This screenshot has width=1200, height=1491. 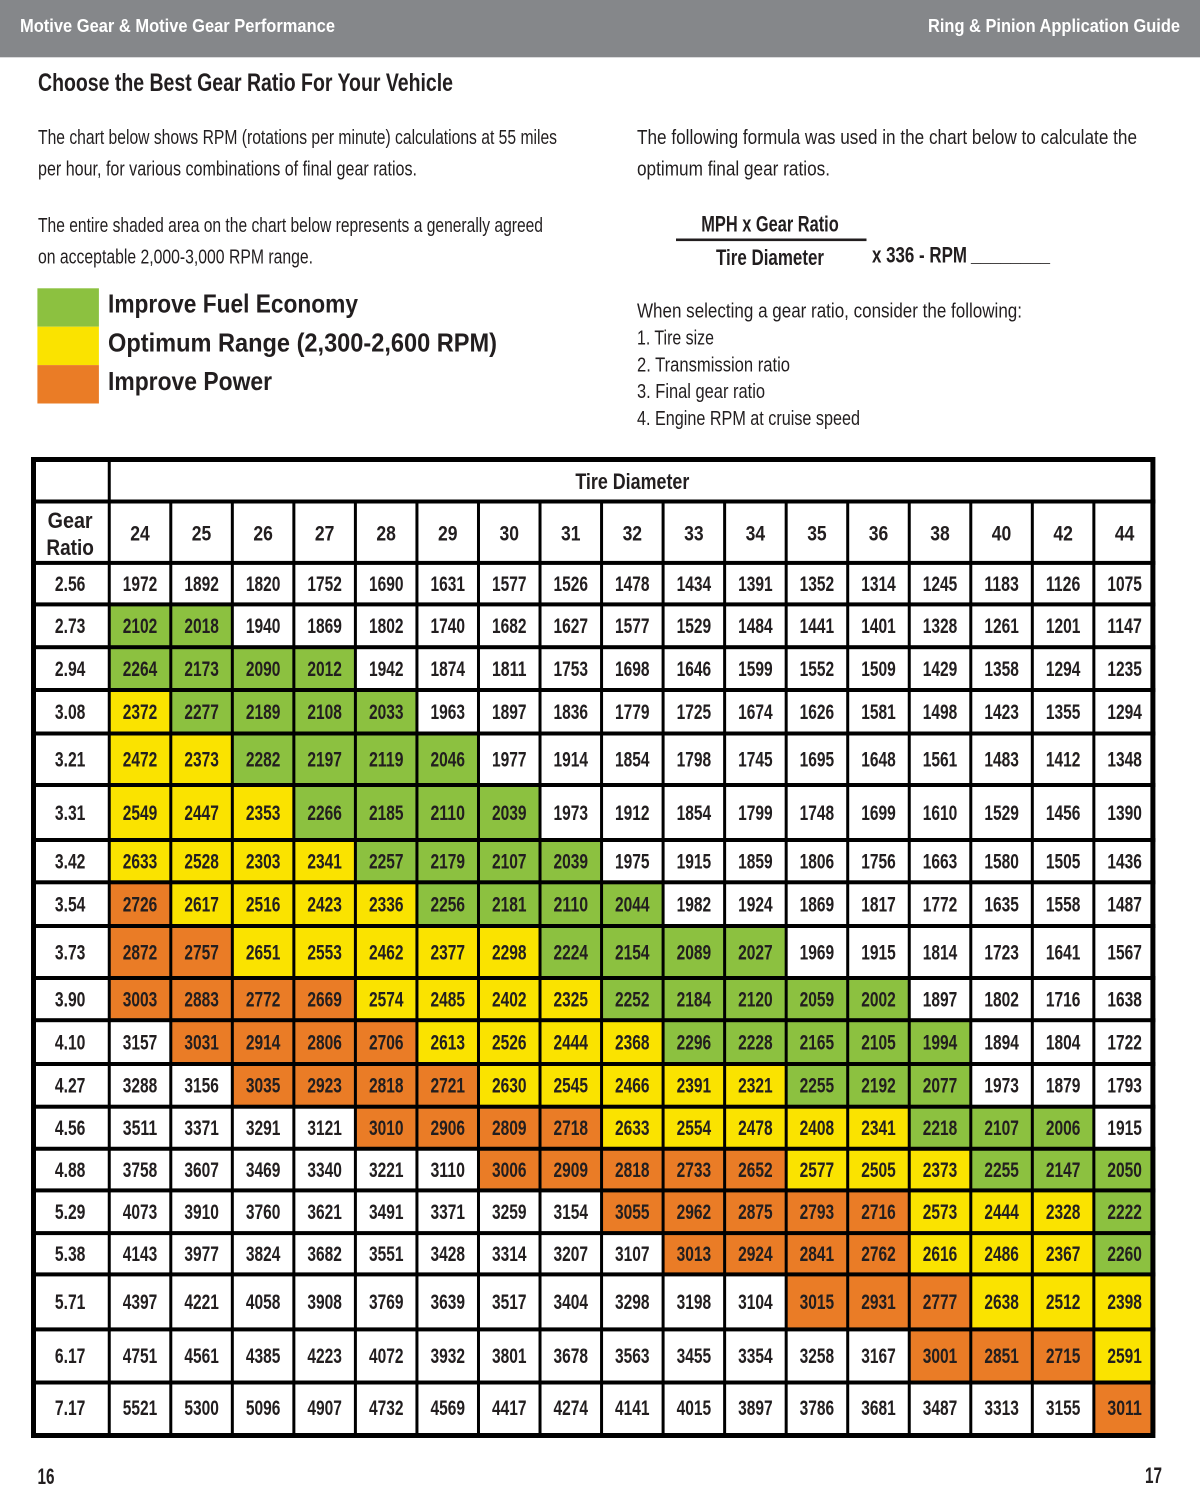 I want to click on svg-text: 2706, so click(x=386, y=1042).